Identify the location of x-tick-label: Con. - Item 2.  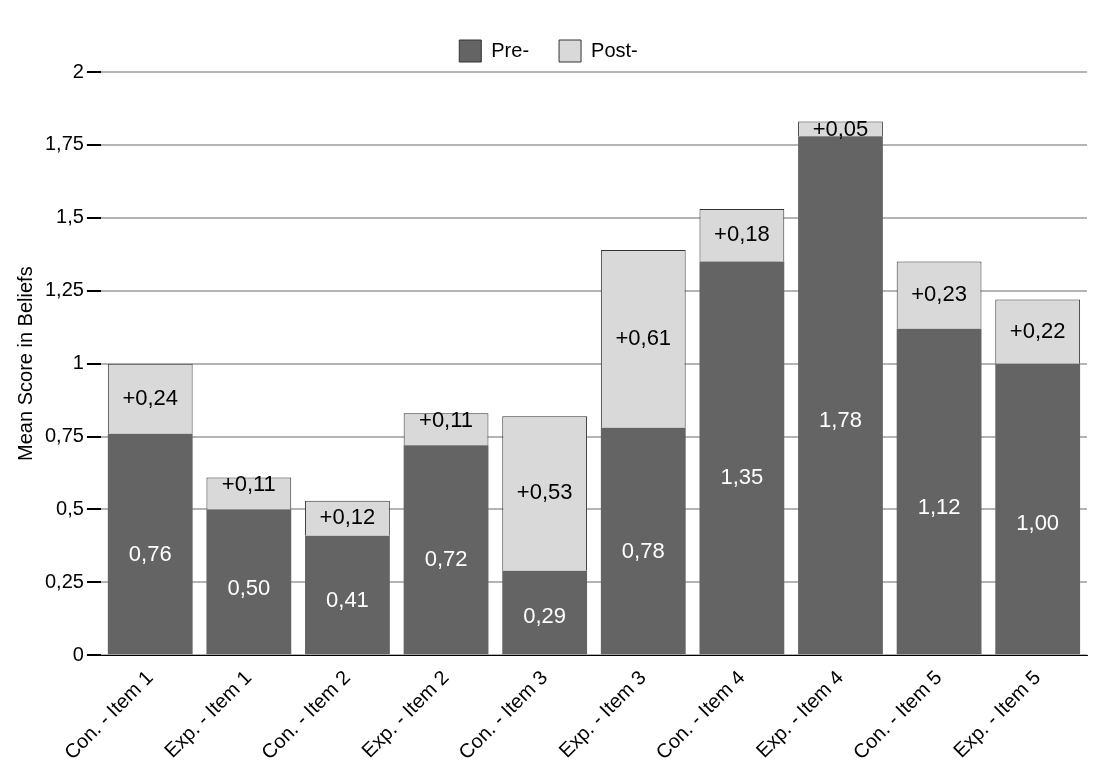
(305, 714).